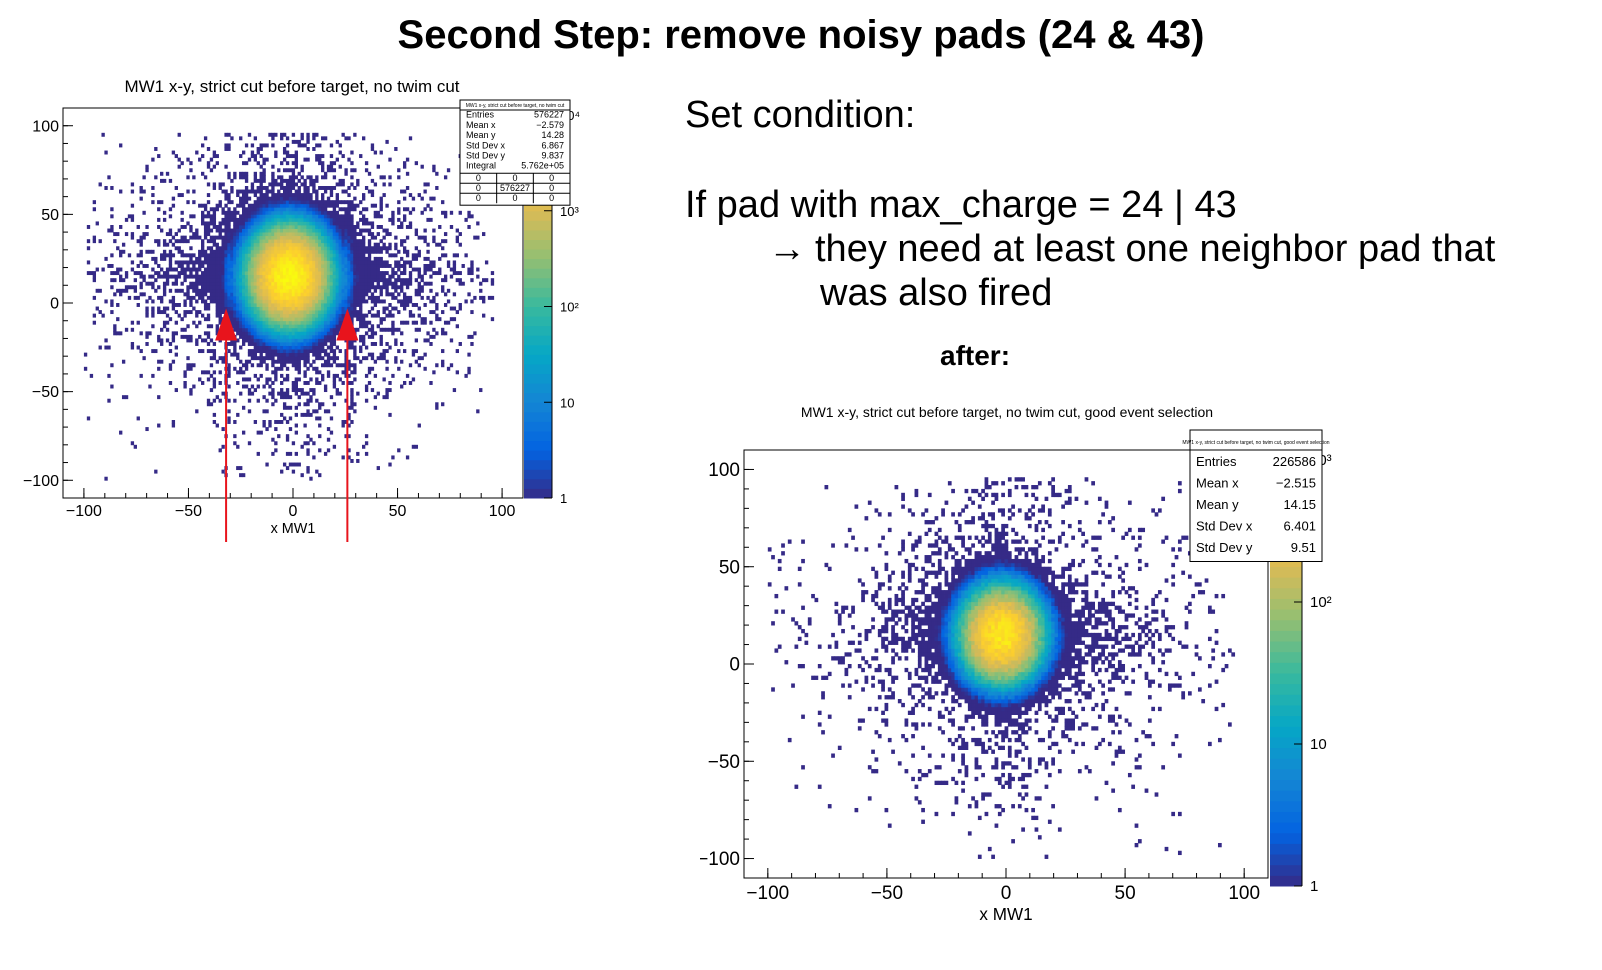 The height and width of the screenshot is (970, 1602). I want to click on x-tick-label: −100, so click(84, 511).